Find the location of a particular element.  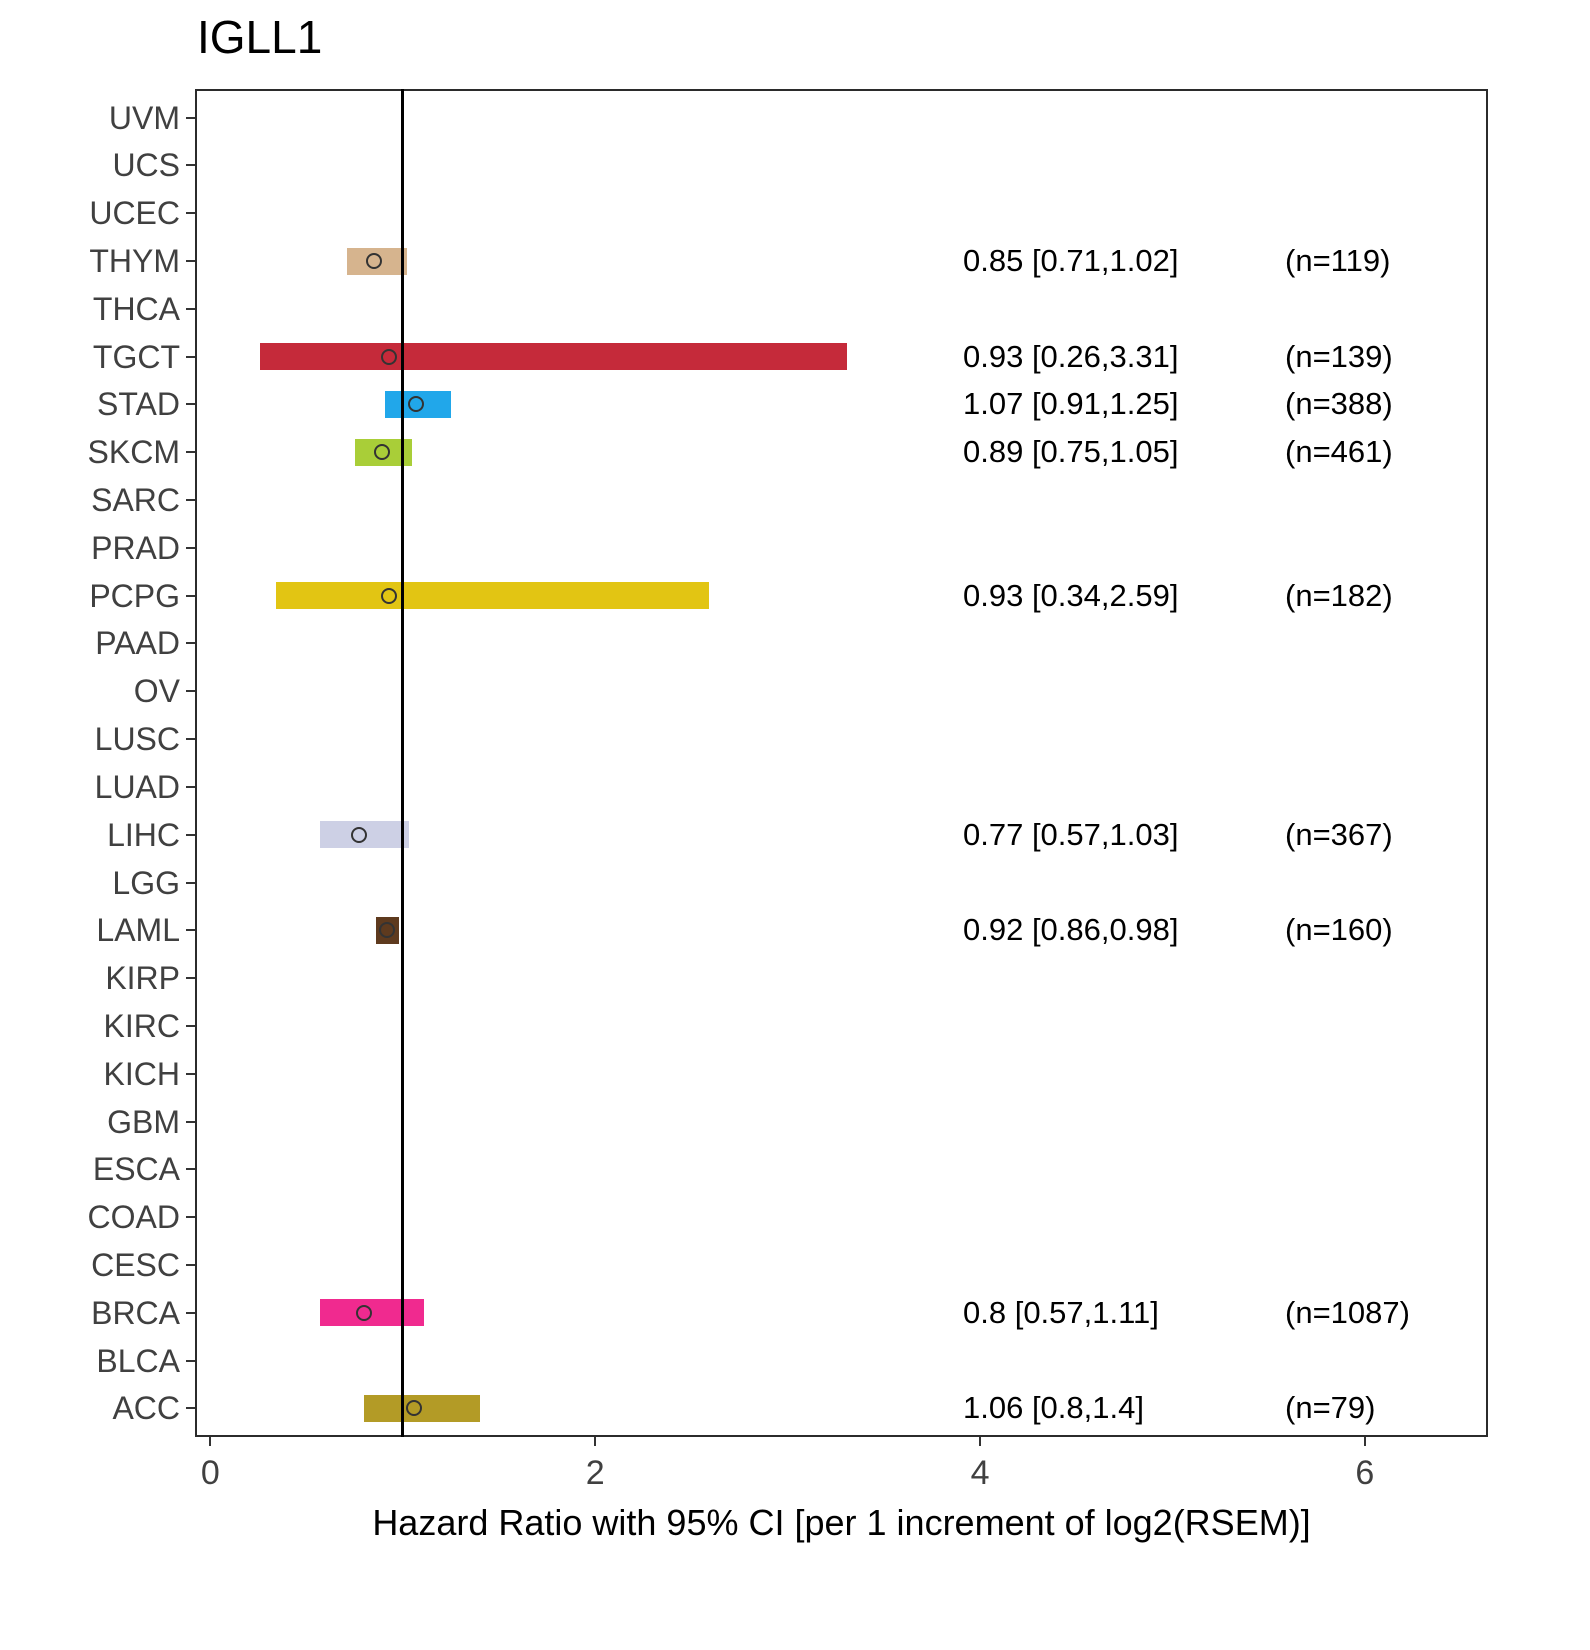

n-text: (n=367) is located at coordinates (1339, 834).